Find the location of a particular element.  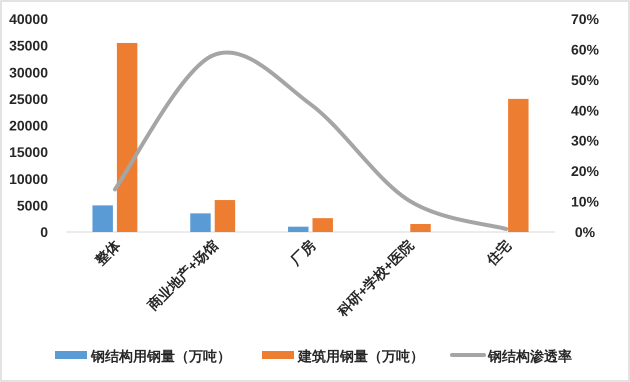

y-tick-label: 0 is located at coordinates (44, 232).